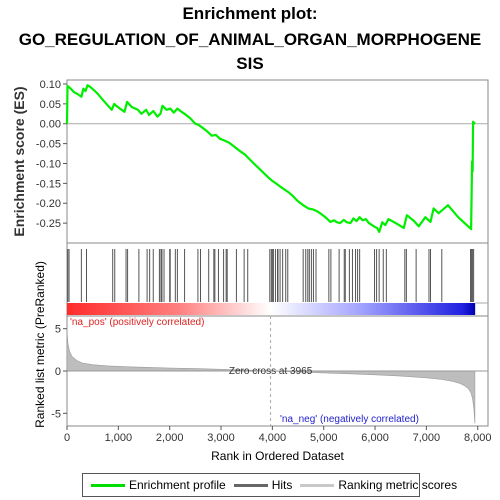 This screenshot has width=500, height=500. Describe the element at coordinates (58, 372) in the screenshot. I see `ranked-ytick-label: 0` at that location.